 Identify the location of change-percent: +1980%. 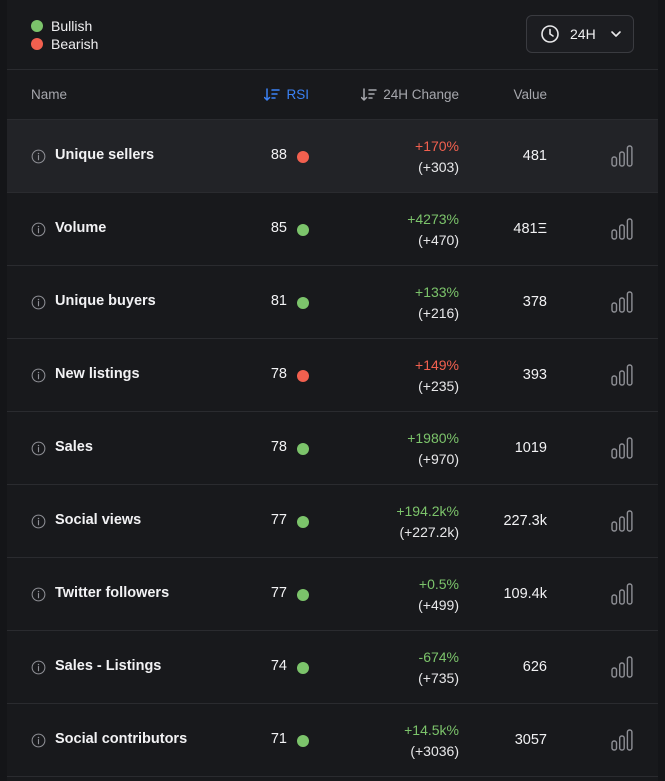
(433, 438).